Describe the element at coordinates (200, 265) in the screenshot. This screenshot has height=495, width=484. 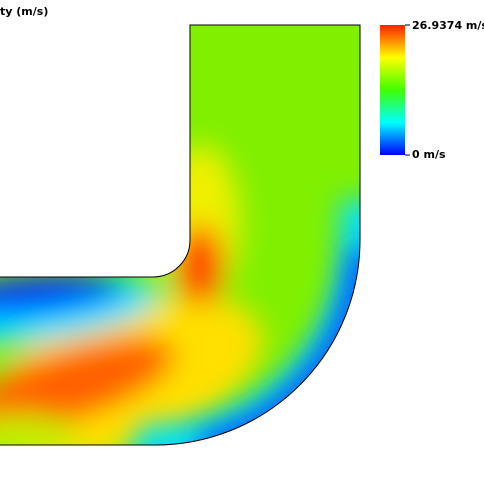
I see `contour-red` at that location.